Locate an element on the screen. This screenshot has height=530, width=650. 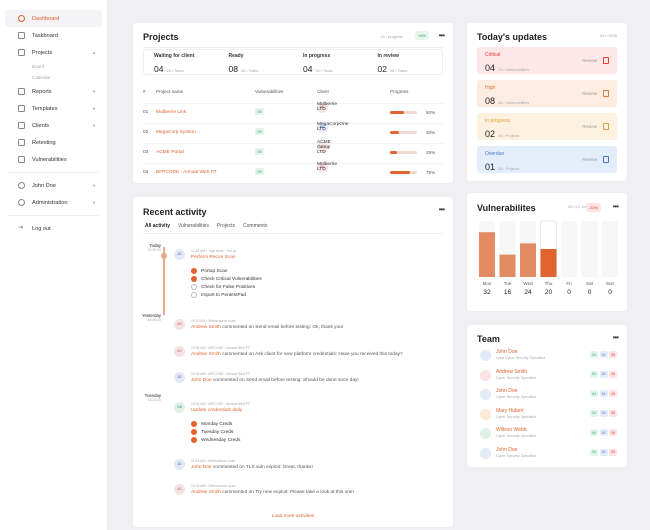
kpi-waiting: Waiting for client 04 28 • Tasks is located at coordinates (174, 63).